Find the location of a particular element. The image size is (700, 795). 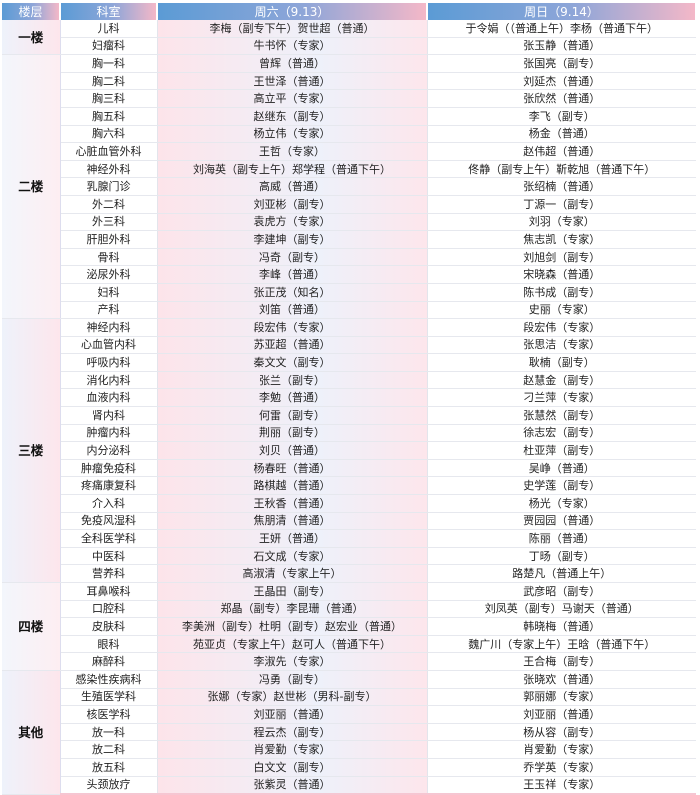

sunday-doctor-cell: 韩晓梅（普通） is located at coordinates (561, 626).